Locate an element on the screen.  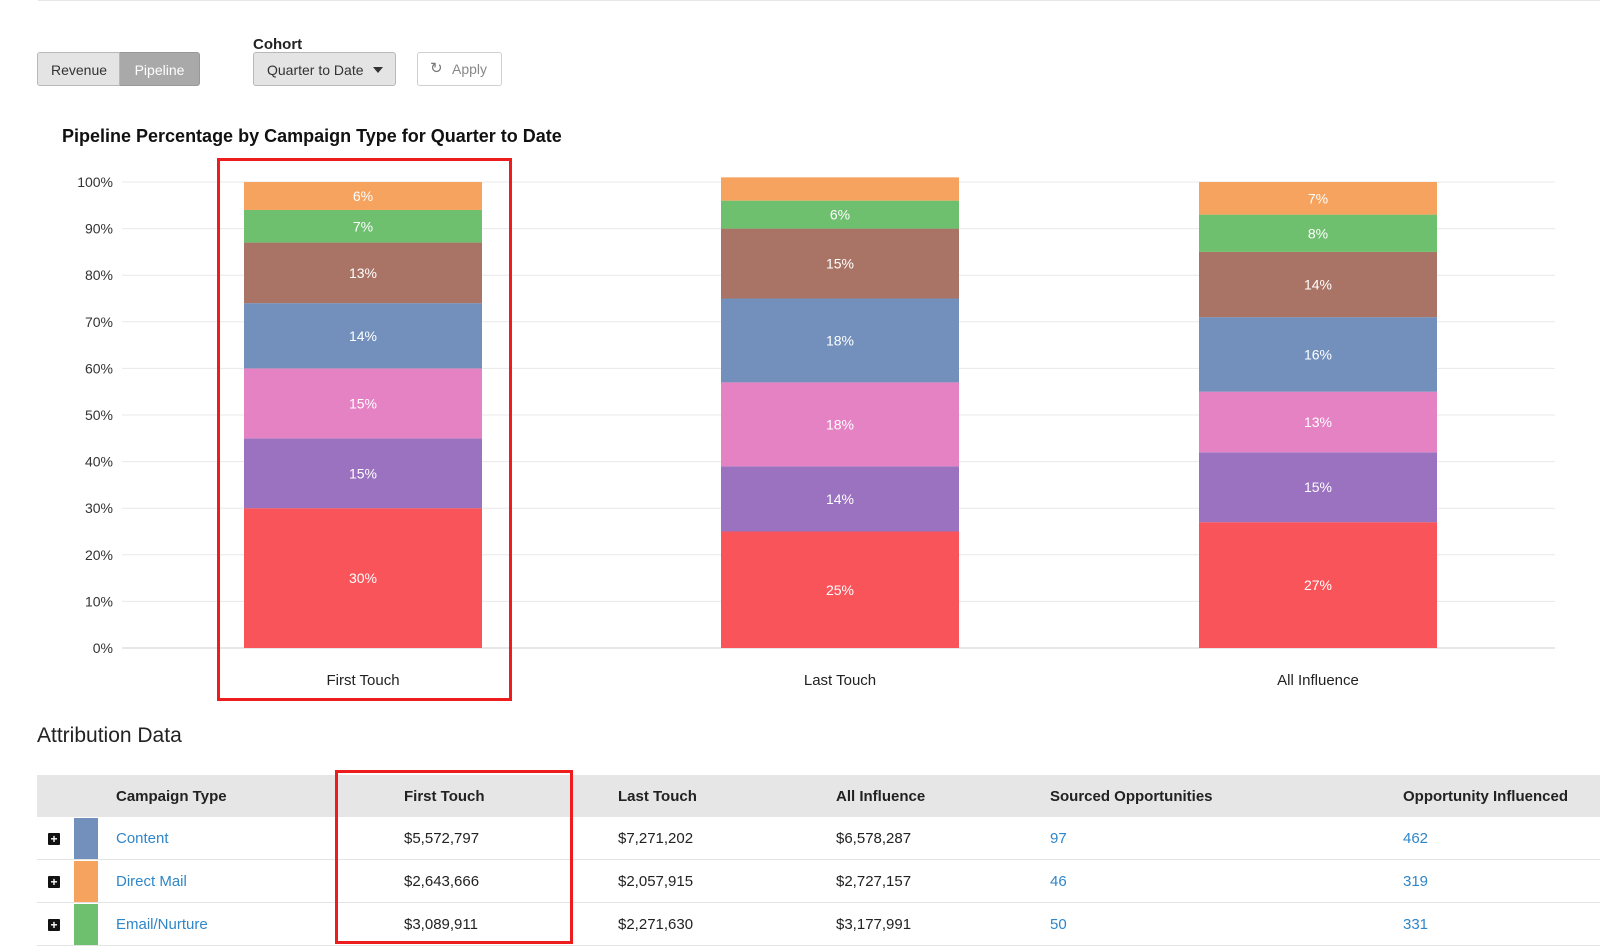
revenue-button: Revenue is located at coordinates (78, 69).